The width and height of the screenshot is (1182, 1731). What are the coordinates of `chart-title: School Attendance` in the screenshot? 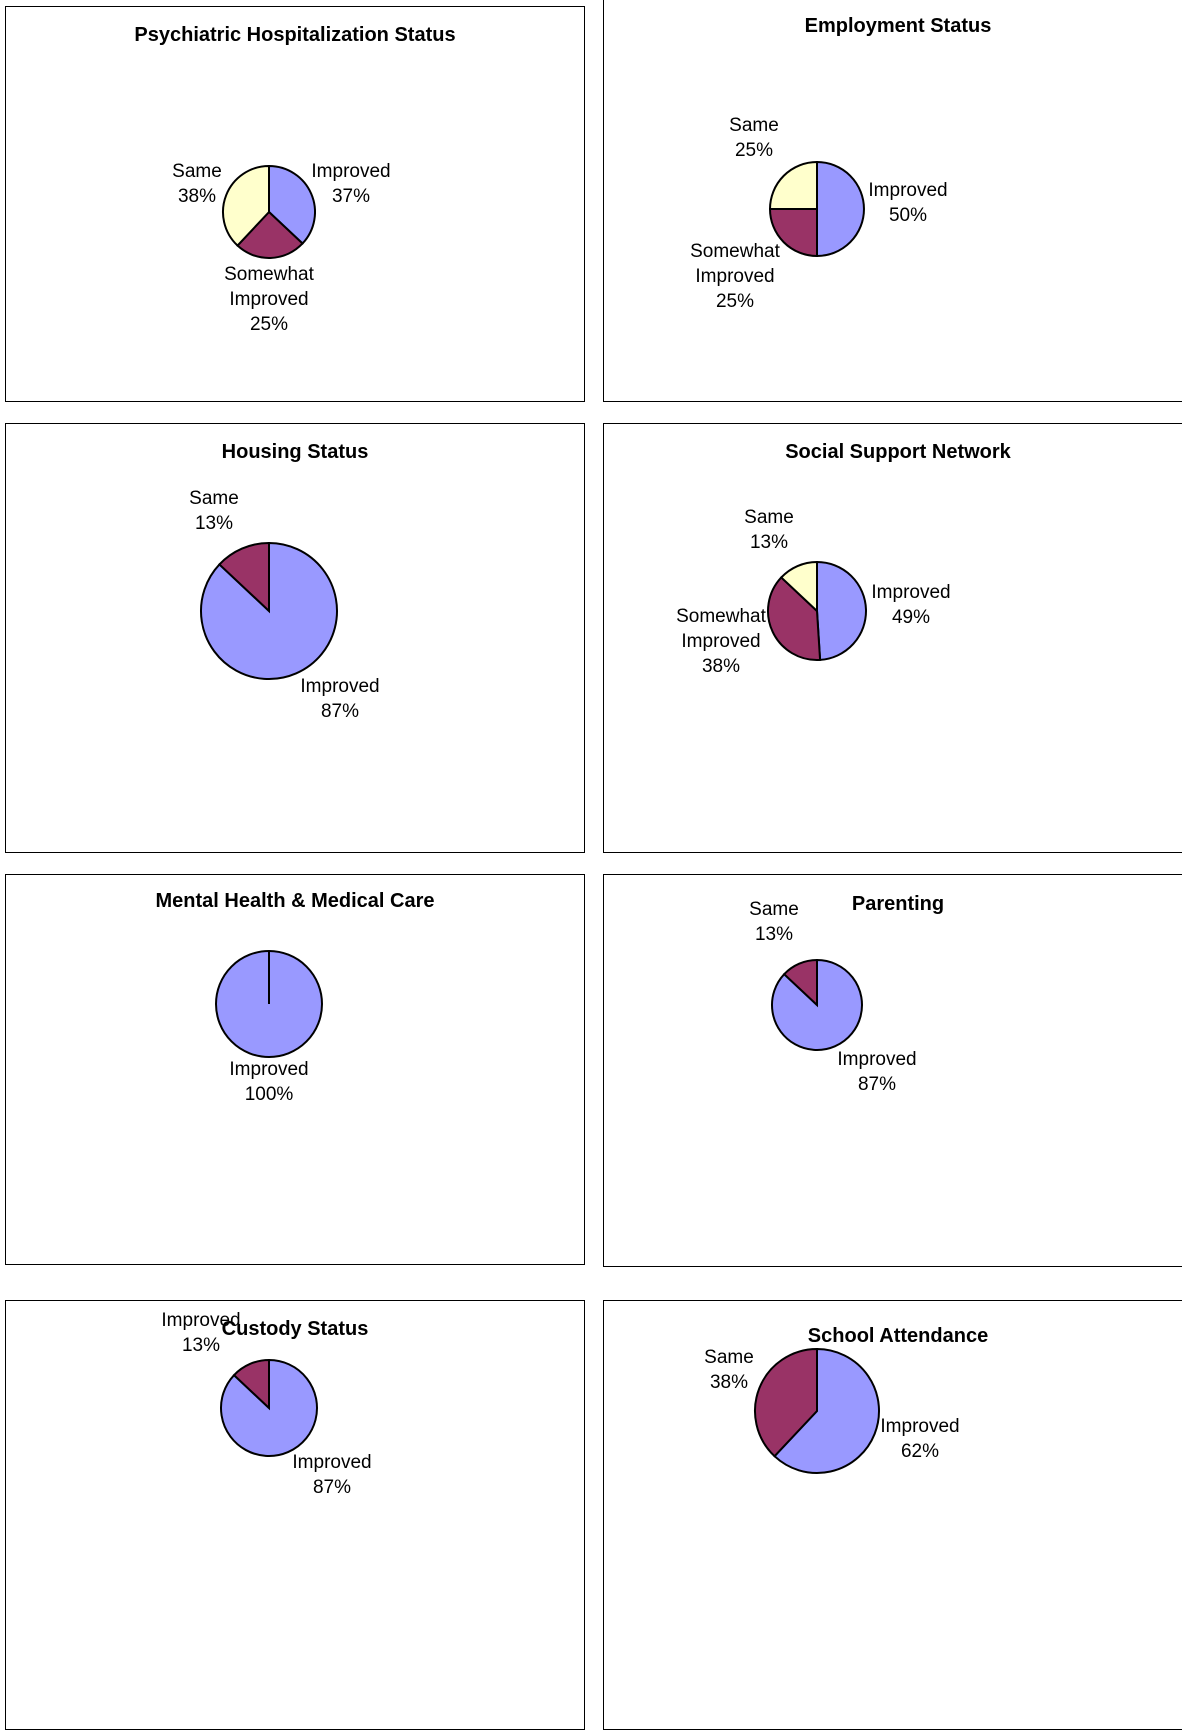 It's located at (898, 1336).